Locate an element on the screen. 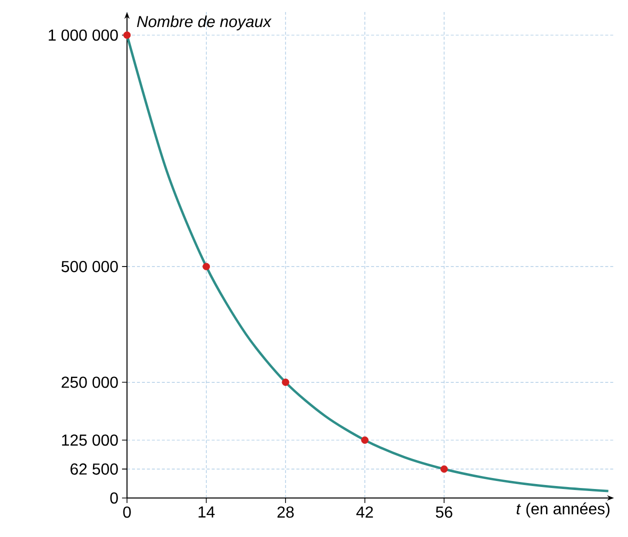 This screenshot has width=628, height=537. x-tick-label: 14 is located at coordinates (206, 512).